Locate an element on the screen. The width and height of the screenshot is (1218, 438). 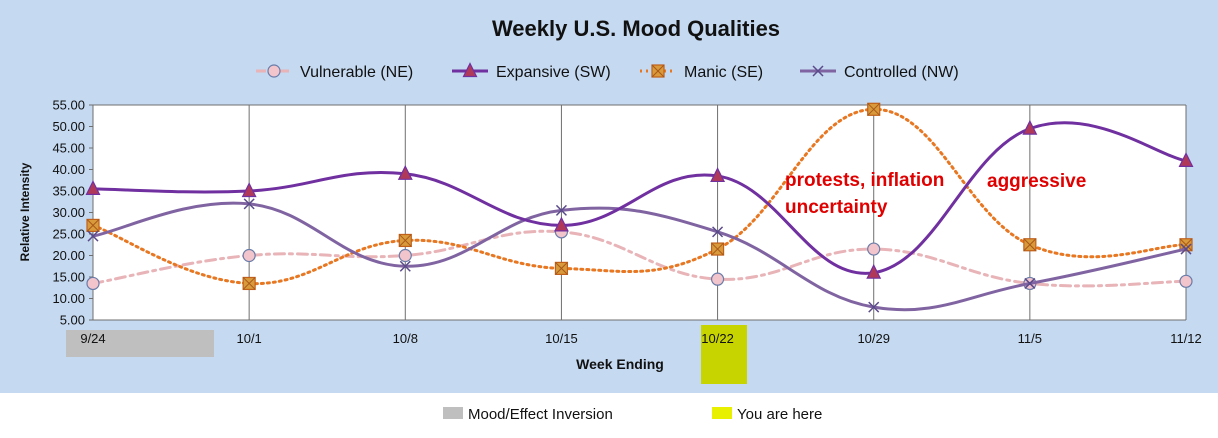
y-tick-label: 25.00 is located at coordinates (68, 234).